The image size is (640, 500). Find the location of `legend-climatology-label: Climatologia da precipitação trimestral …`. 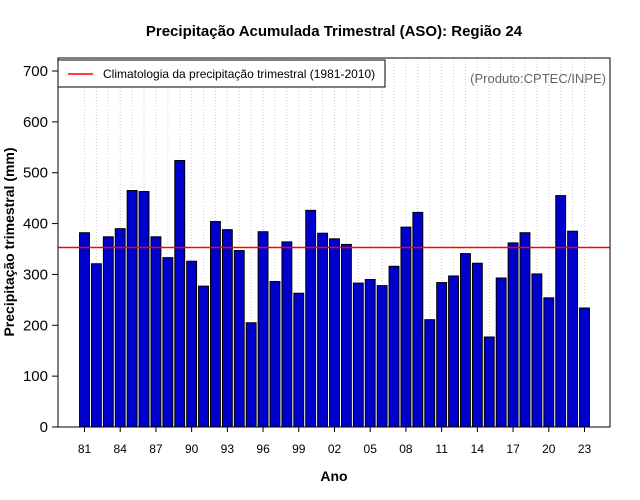

legend-climatology-label: Climatologia da precipitação trimestral … is located at coordinates (239, 74).